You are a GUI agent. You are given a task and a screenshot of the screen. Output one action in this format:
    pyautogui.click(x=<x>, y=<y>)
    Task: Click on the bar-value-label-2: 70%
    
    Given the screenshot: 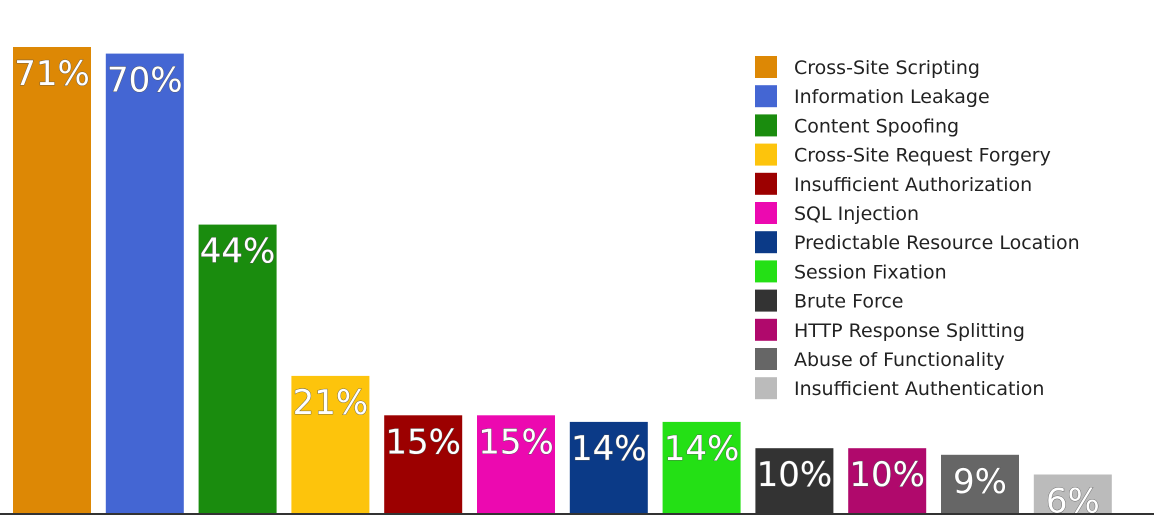 What is the action you would take?
    pyautogui.click(x=145, y=81)
    